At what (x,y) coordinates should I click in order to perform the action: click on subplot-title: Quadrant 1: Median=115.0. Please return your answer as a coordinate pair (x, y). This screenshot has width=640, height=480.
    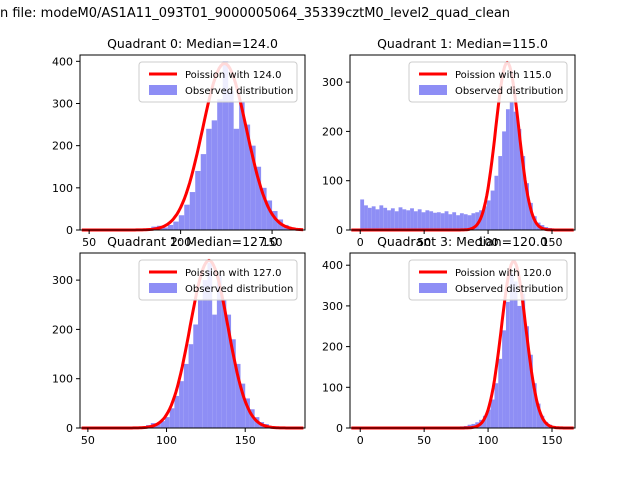
    Looking at the image, I should click on (462, 43).